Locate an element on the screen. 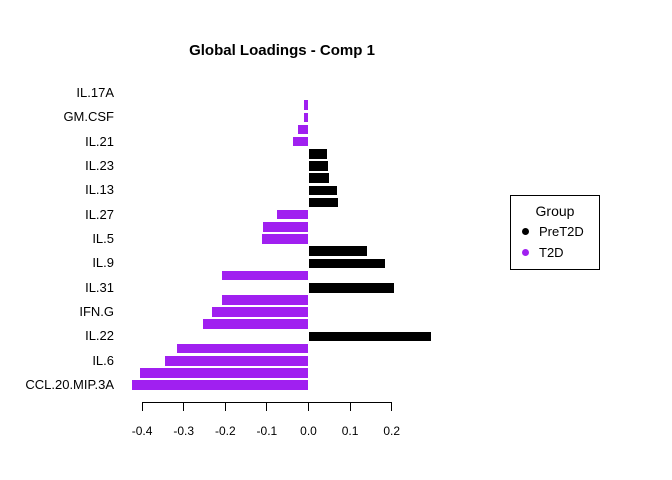 This screenshot has height=480, width=672. x-axis-tick-label: 0.1 is located at coordinates (350, 431).